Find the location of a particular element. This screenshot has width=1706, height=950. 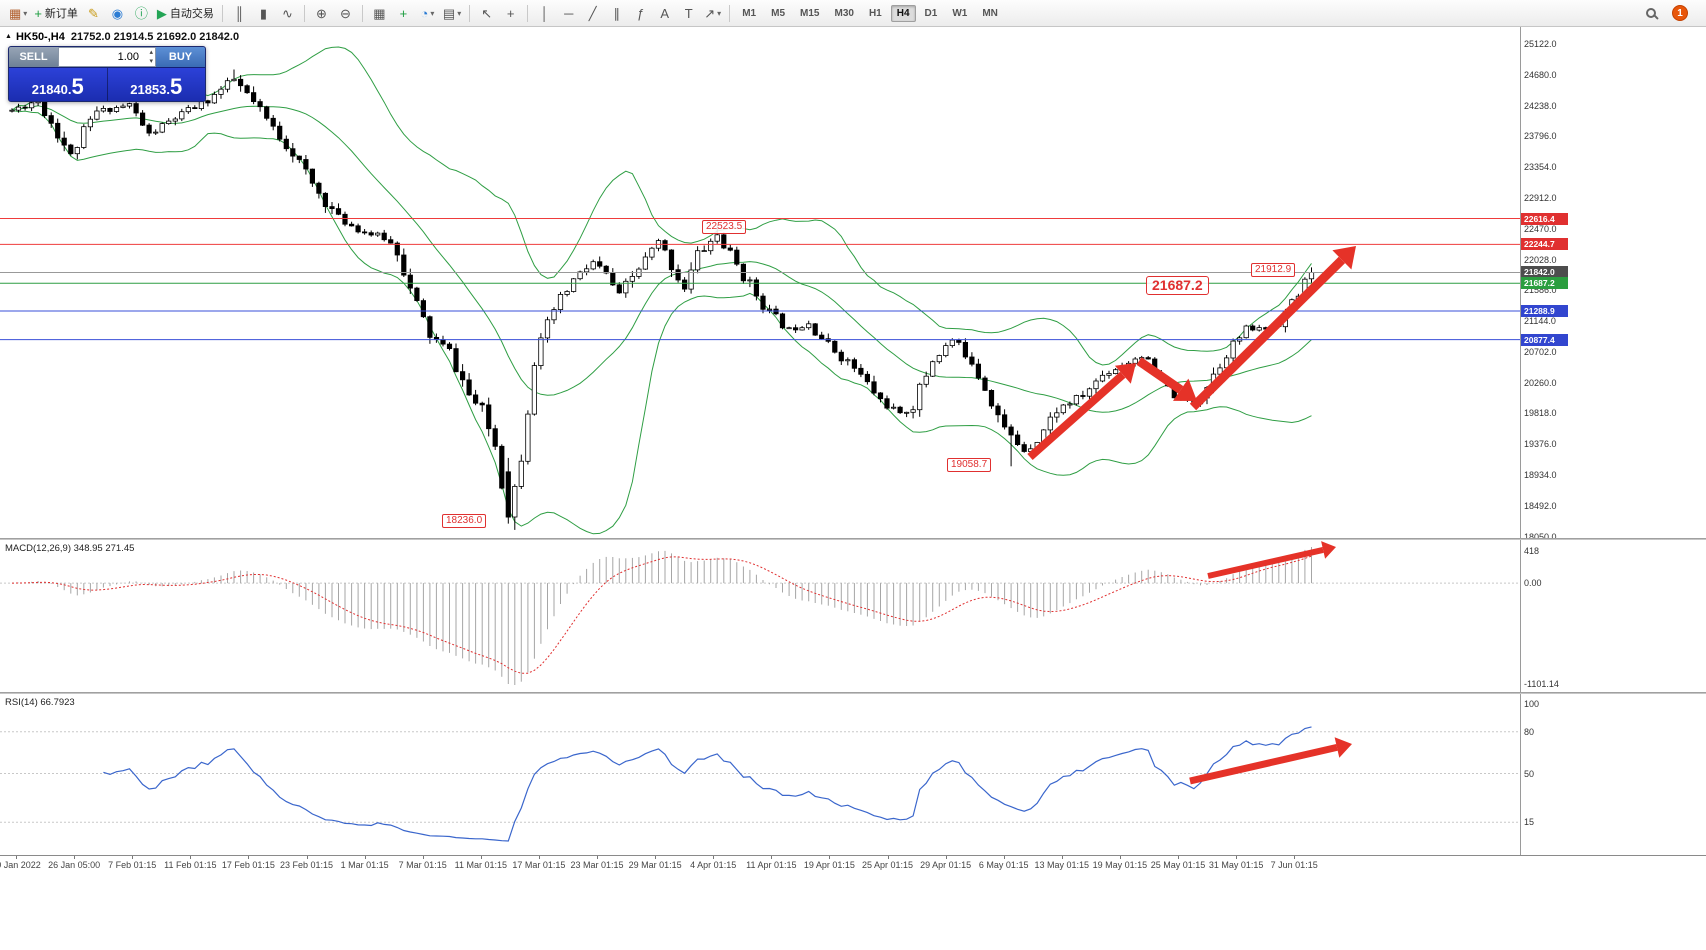

community-button-glyph-icon: ◉ is located at coordinates (117, 13).